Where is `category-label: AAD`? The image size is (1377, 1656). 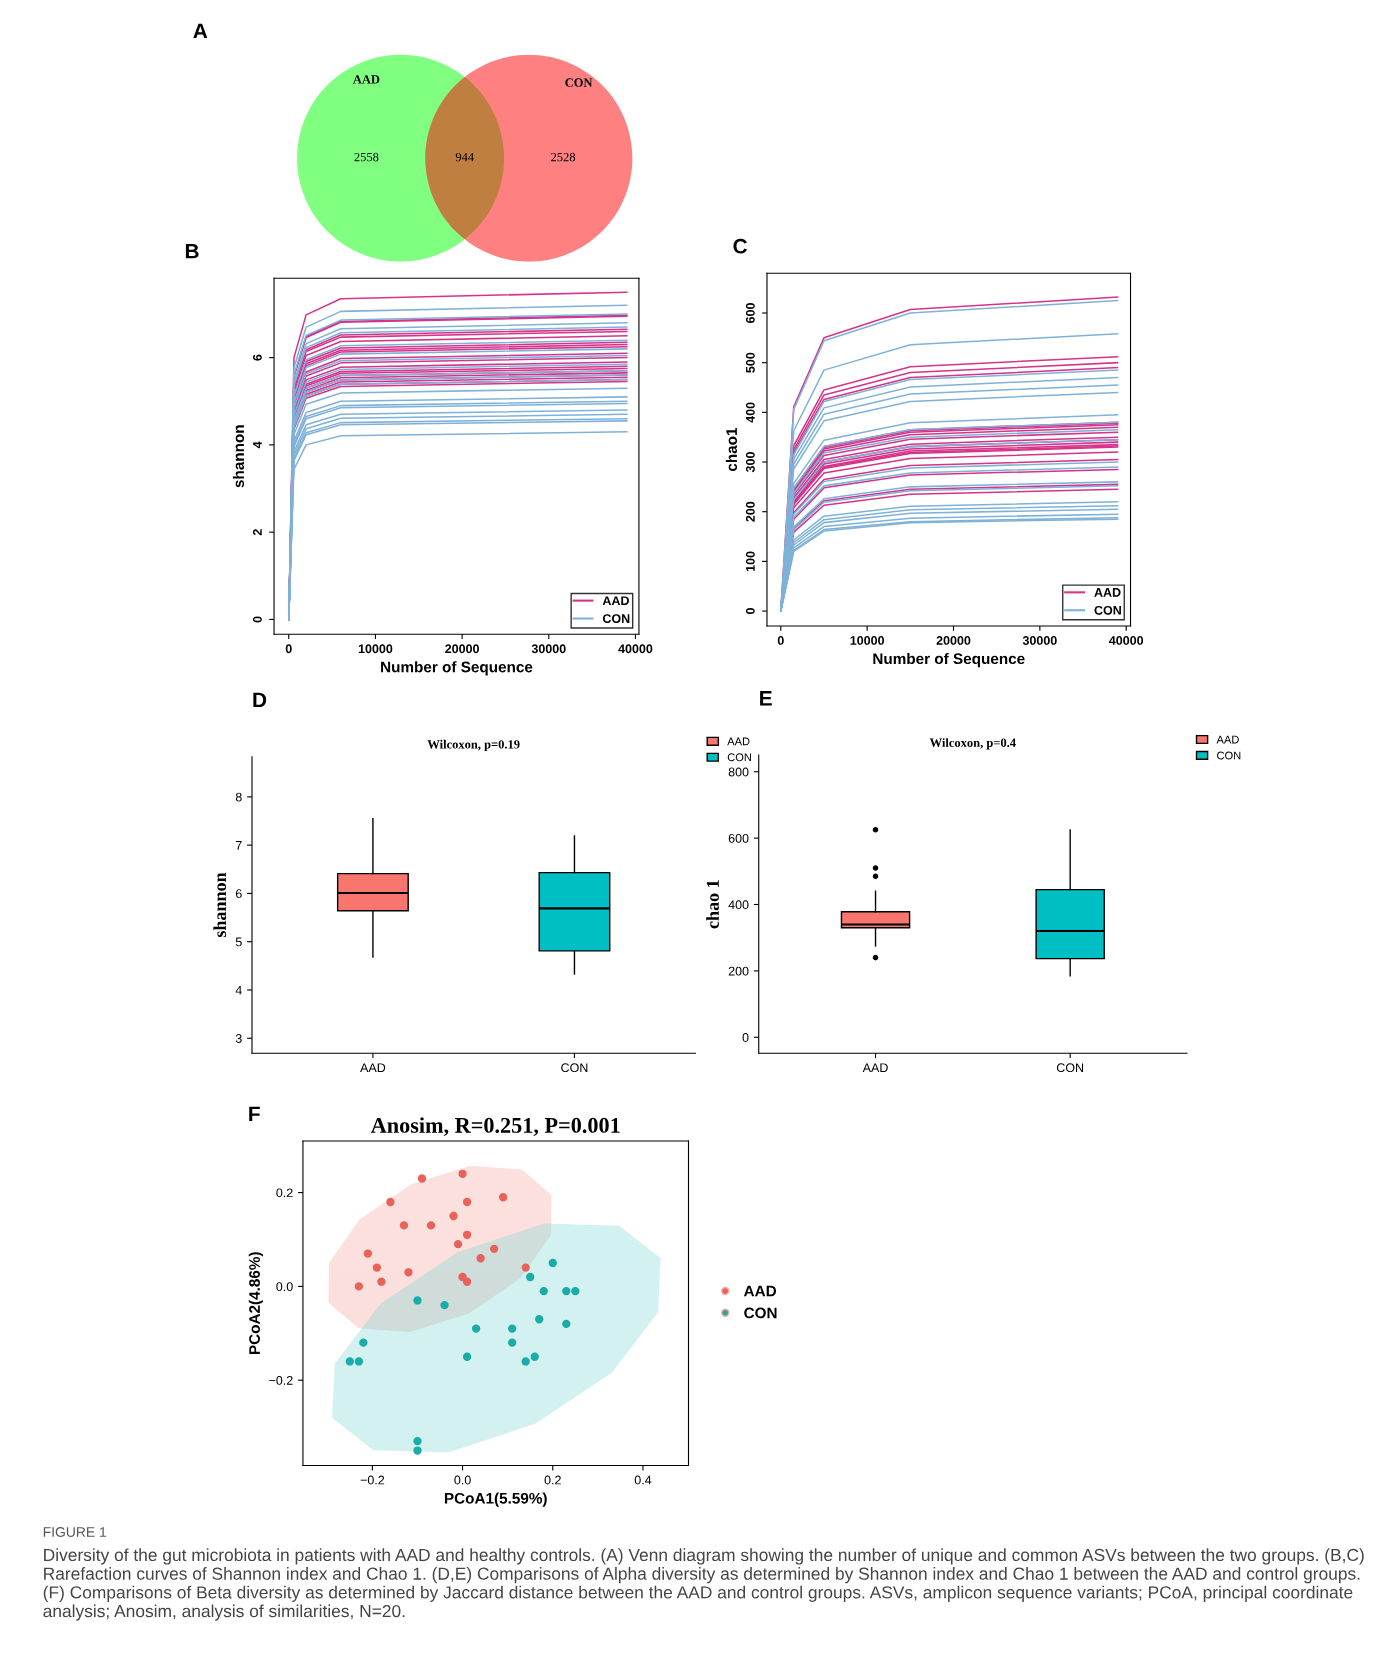
category-label: AAD is located at coordinates (366, 79).